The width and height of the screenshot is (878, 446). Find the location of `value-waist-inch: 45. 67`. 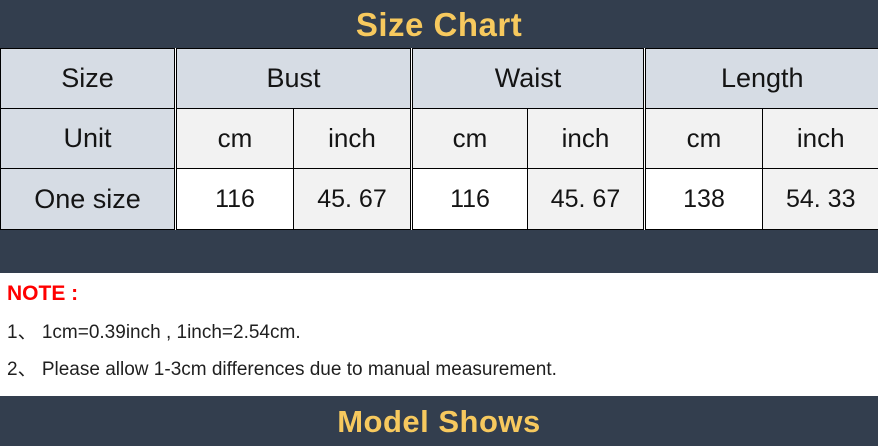

value-waist-inch: 45. 67 is located at coordinates (586, 199).